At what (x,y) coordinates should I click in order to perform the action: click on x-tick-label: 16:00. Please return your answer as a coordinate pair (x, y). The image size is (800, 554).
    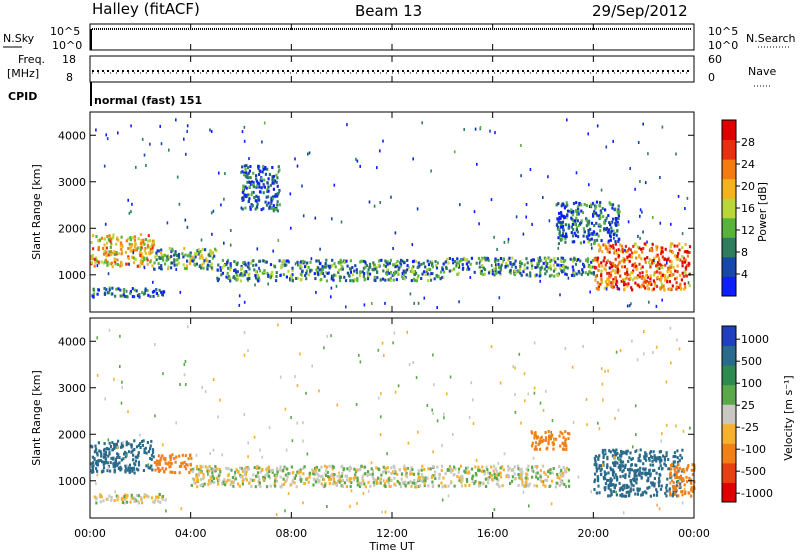
    Looking at the image, I should click on (493, 533).